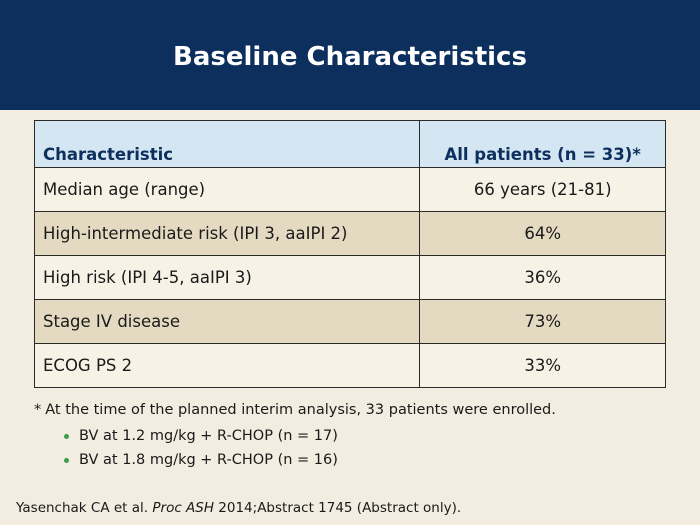 The width and height of the screenshot is (700, 525). What do you see at coordinates (208, 460) in the screenshot?
I see `list-item-text: BV at 1.8 mg/kg + R-CHOP (n = 16)` at bounding box center [208, 460].